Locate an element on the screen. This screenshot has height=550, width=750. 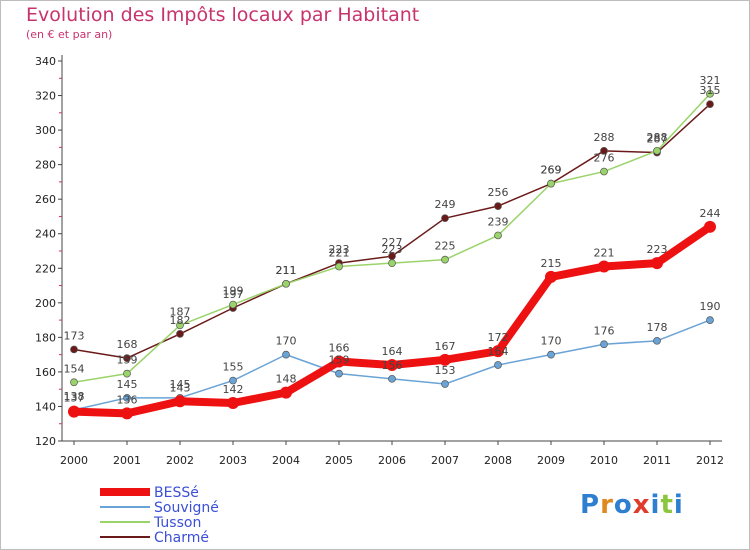
x-tick-label: 2009 is located at coordinates (551, 460).